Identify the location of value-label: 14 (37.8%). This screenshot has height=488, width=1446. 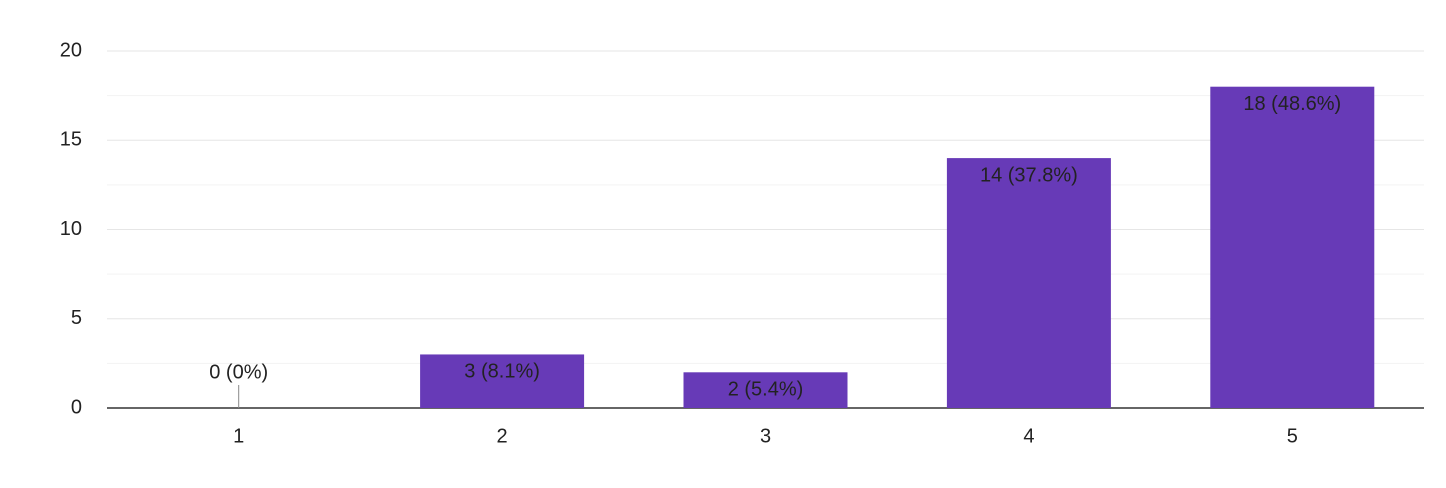
(1029, 175).